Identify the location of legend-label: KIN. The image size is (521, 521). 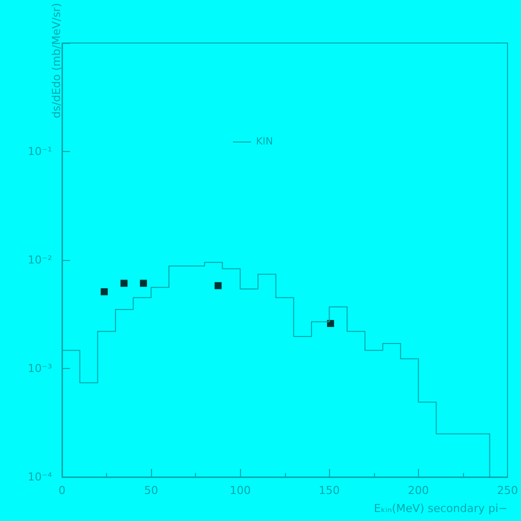
(264, 142).